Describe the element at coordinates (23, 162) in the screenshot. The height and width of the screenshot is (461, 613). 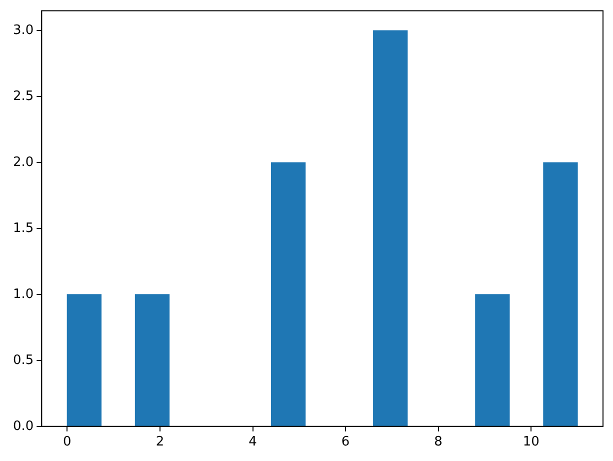
I see `y-tick-label: 2.0` at that location.